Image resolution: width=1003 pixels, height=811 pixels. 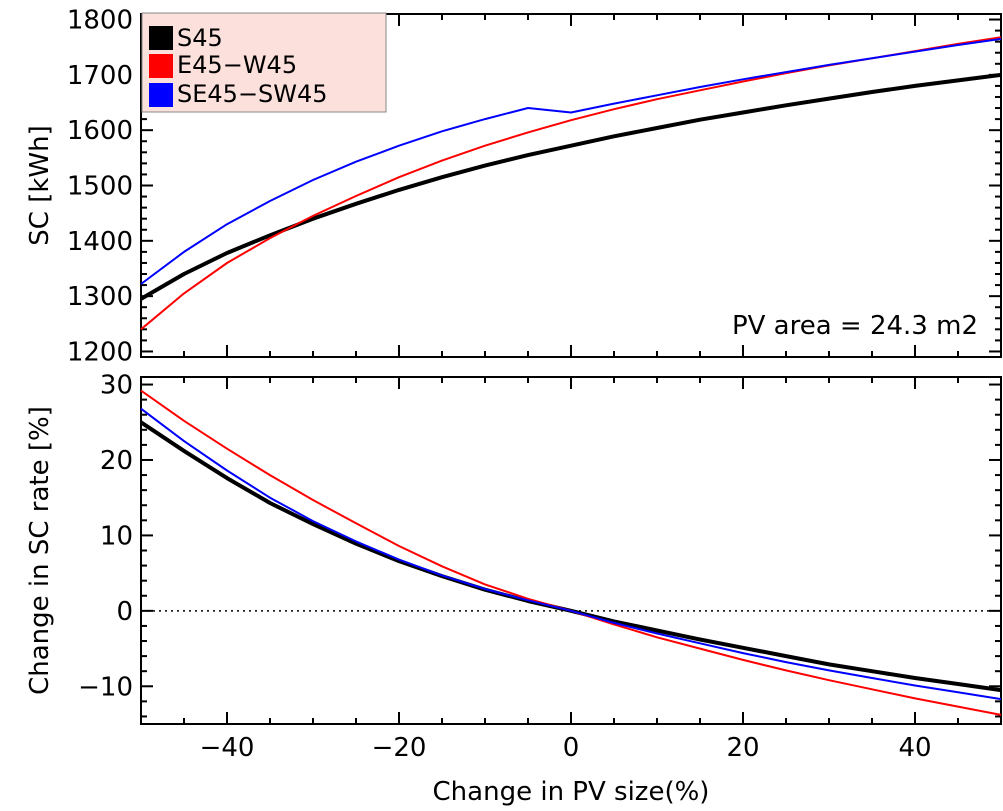 I want to click on y-tick-label: 1500, so click(x=100, y=187).